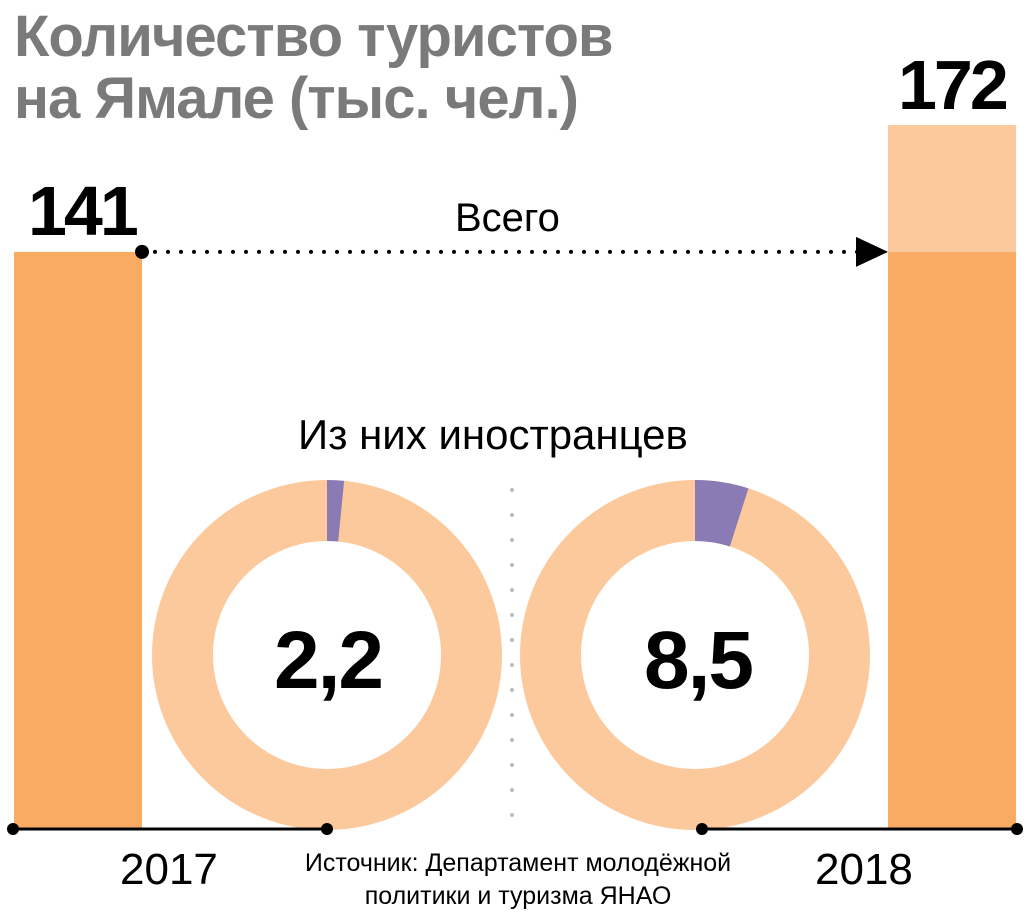  I want to click on value-label-2018: 172, so click(953, 85).